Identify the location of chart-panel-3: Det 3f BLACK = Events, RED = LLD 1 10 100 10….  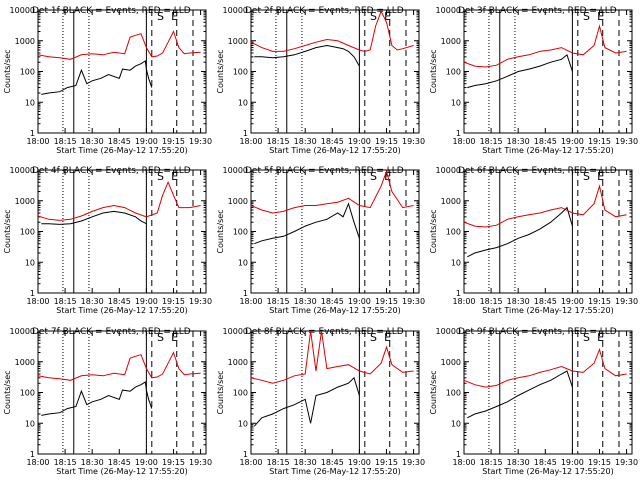
(533, 80).